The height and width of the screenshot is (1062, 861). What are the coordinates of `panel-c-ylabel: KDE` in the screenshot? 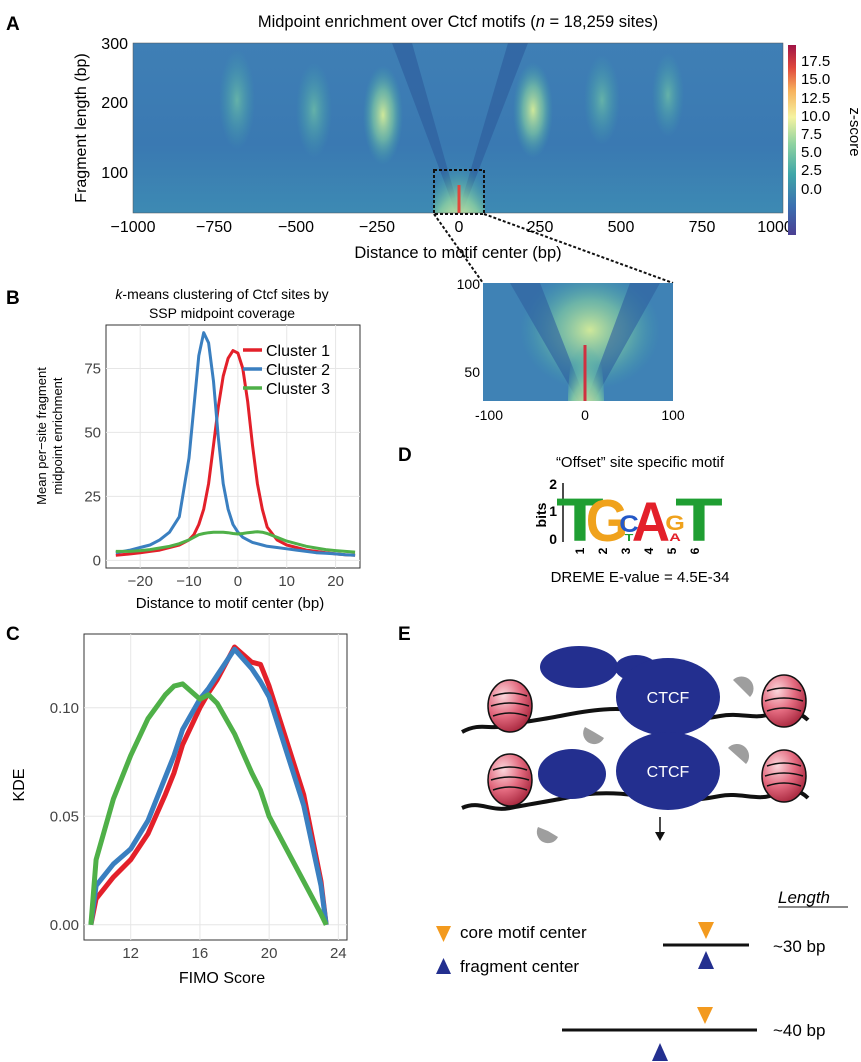 It's located at (19, 785).